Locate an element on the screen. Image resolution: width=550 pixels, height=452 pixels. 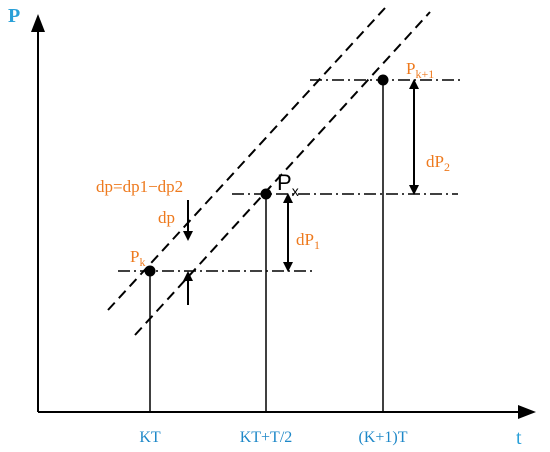
x-tick-label: KT is located at coordinates (150, 437).